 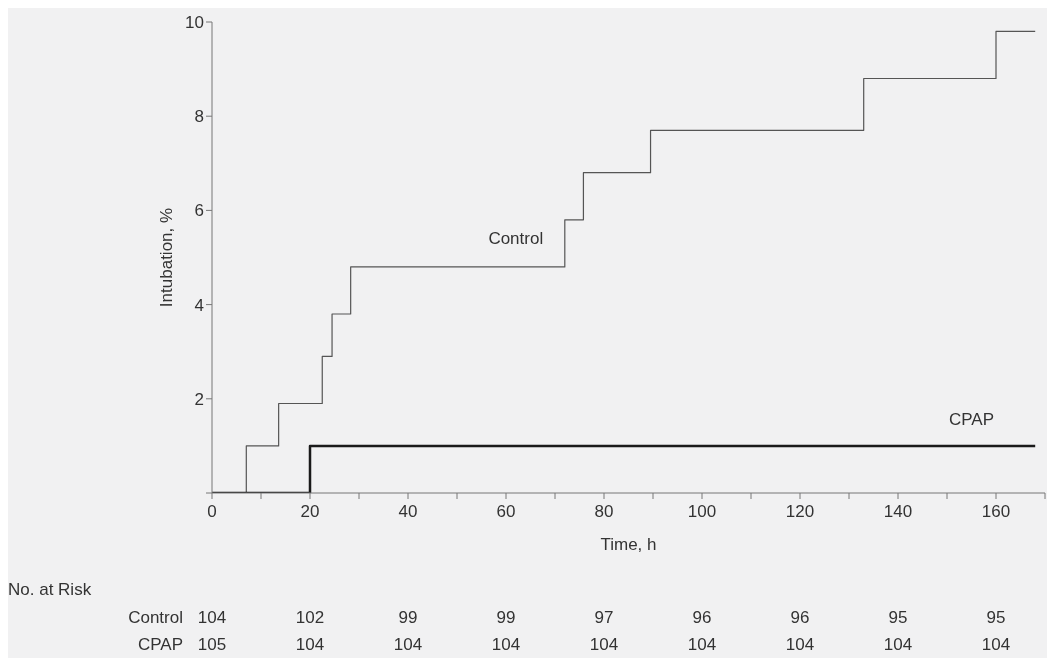 I want to click on y-tick-label: 8, so click(x=199, y=117).